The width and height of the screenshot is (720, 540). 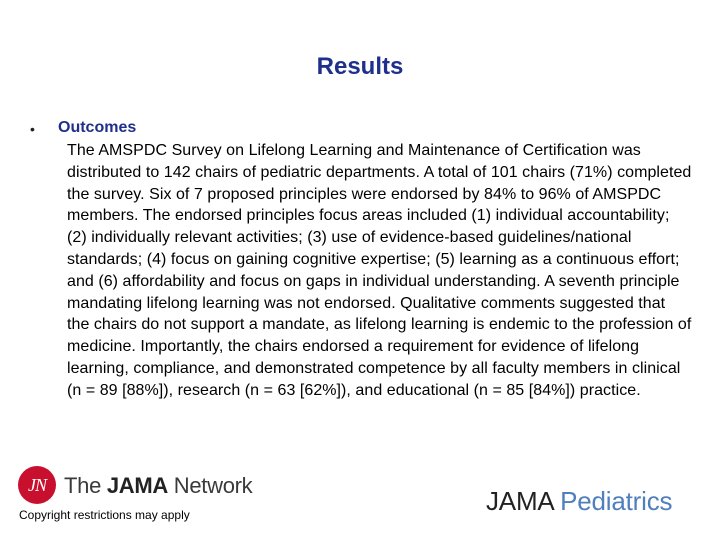 What do you see at coordinates (360, 66) in the screenshot?
I see `slide-title: Results` at bounding box center [360, 66].